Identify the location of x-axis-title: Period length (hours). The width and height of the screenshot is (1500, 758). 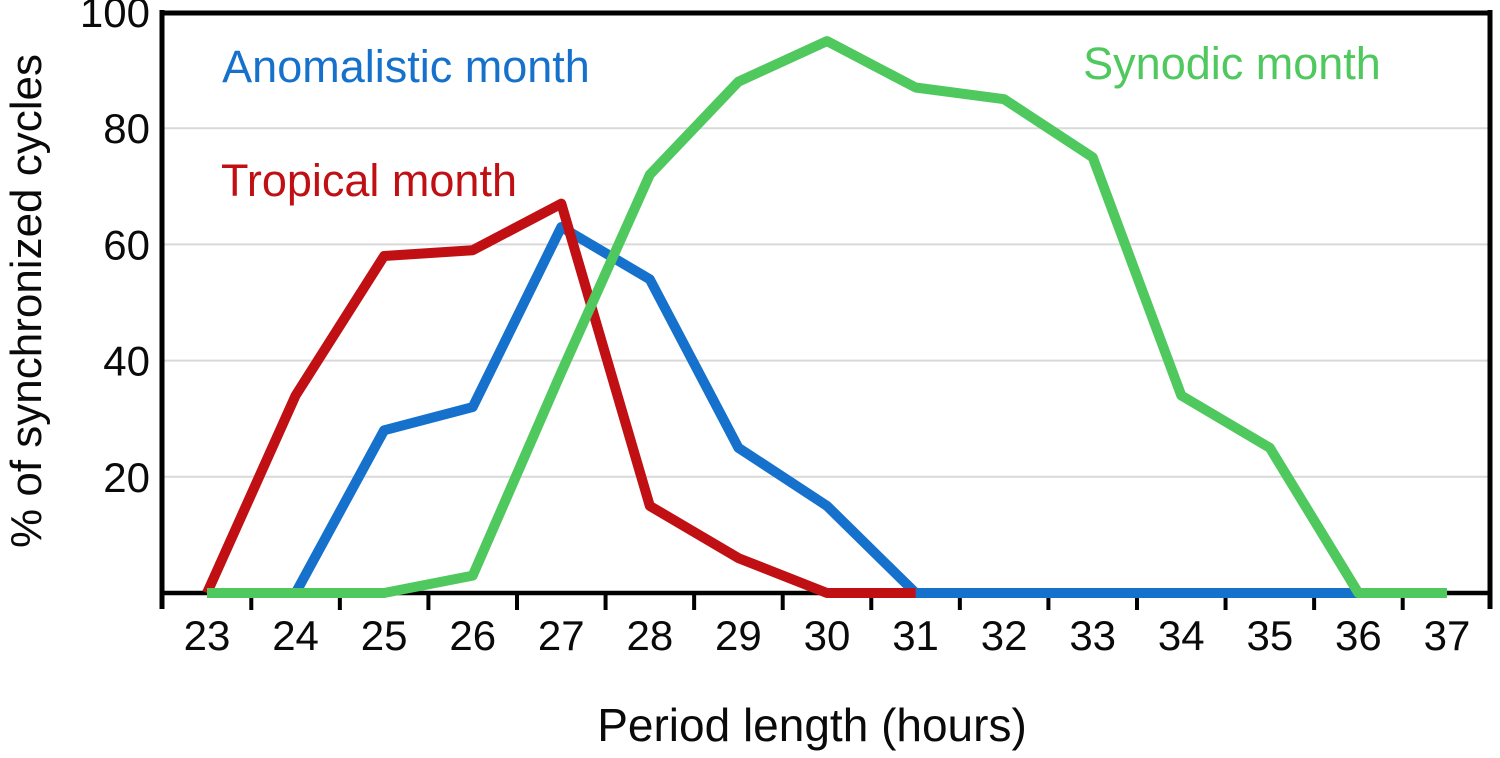
(812, 725).